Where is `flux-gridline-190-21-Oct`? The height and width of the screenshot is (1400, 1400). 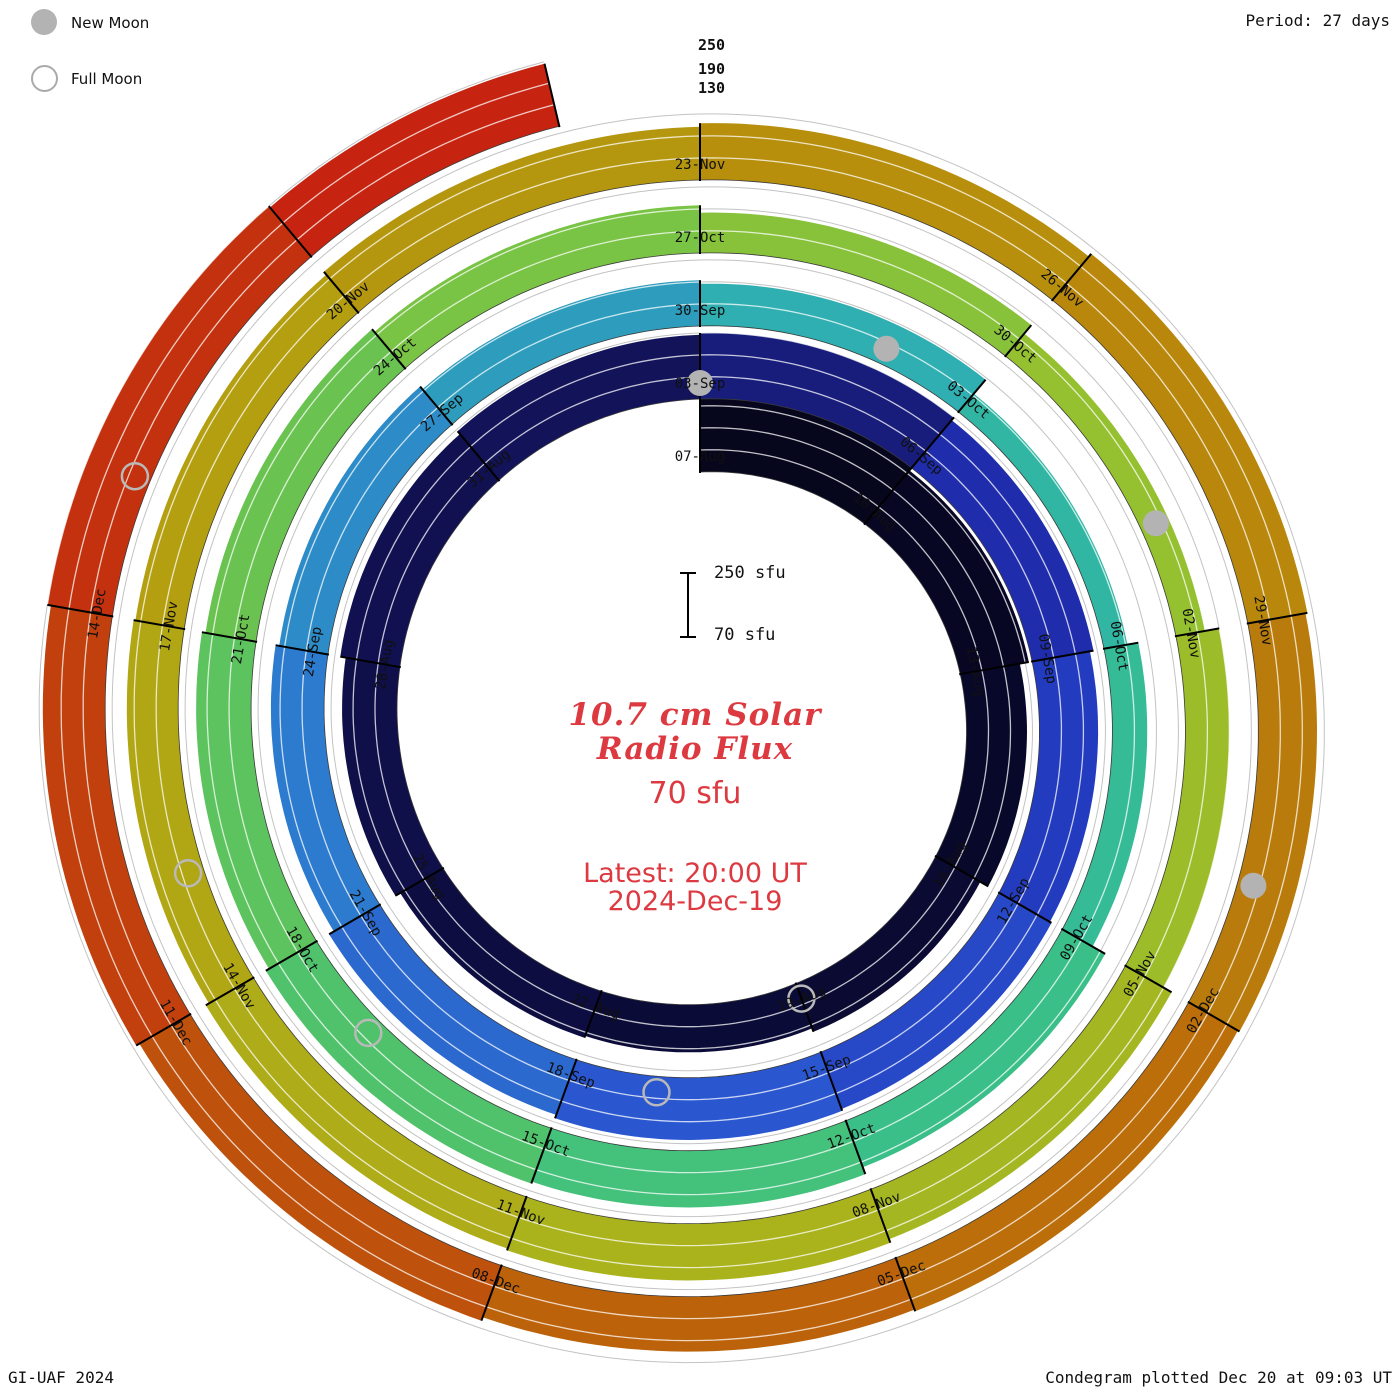 flux-gridline-190-21-Oct is located at coordinates (295, 484).